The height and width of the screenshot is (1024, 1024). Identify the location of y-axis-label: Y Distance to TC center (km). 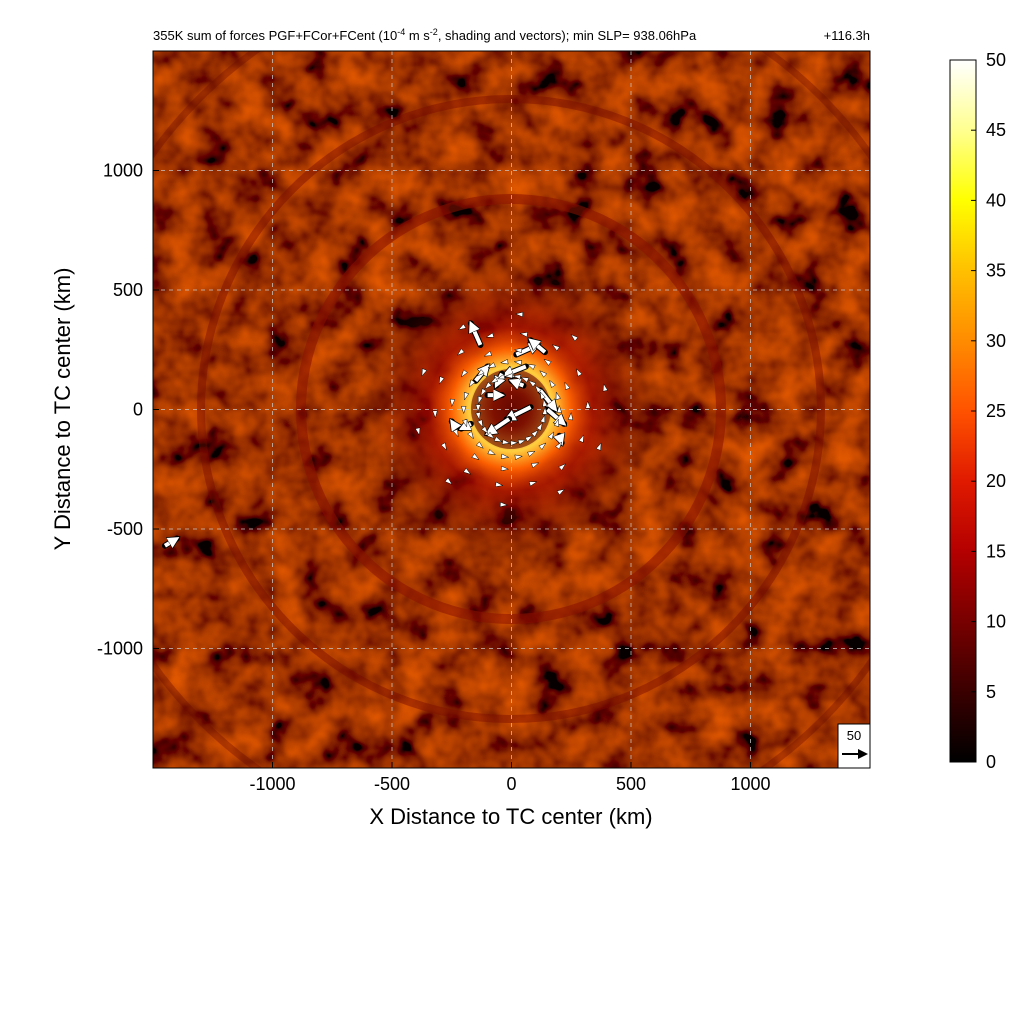
(62, 409).